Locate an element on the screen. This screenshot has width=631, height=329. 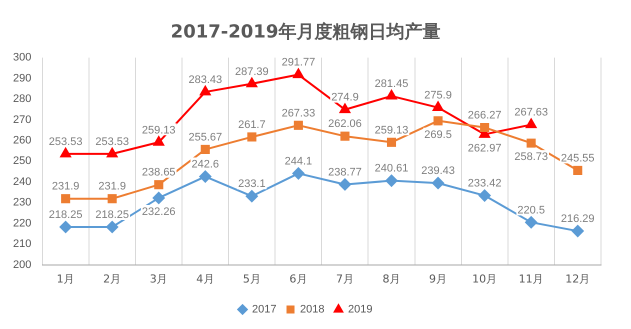
data-label: 238.65 is located at coordinates (159, 172).